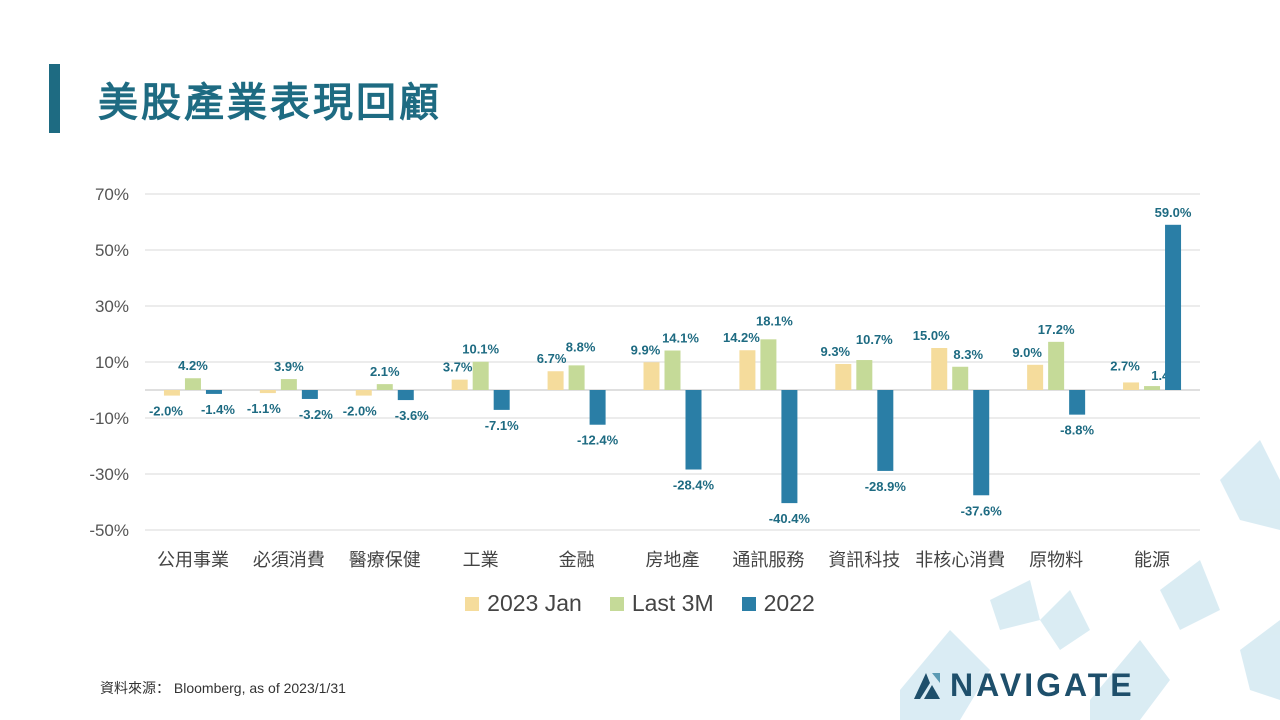 The height and width of the screenshot is (720, 1280). What do you see at coordinates (54, 98) in the screenshot?
I see `title-accent-bar` at bounding box center [54, 98].